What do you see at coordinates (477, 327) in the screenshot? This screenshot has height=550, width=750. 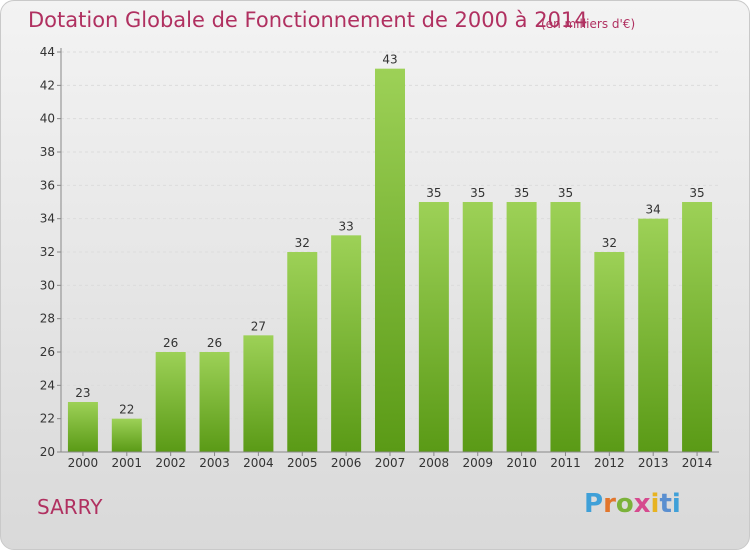 I see `bar-2009` at bounding box center [477, 327].